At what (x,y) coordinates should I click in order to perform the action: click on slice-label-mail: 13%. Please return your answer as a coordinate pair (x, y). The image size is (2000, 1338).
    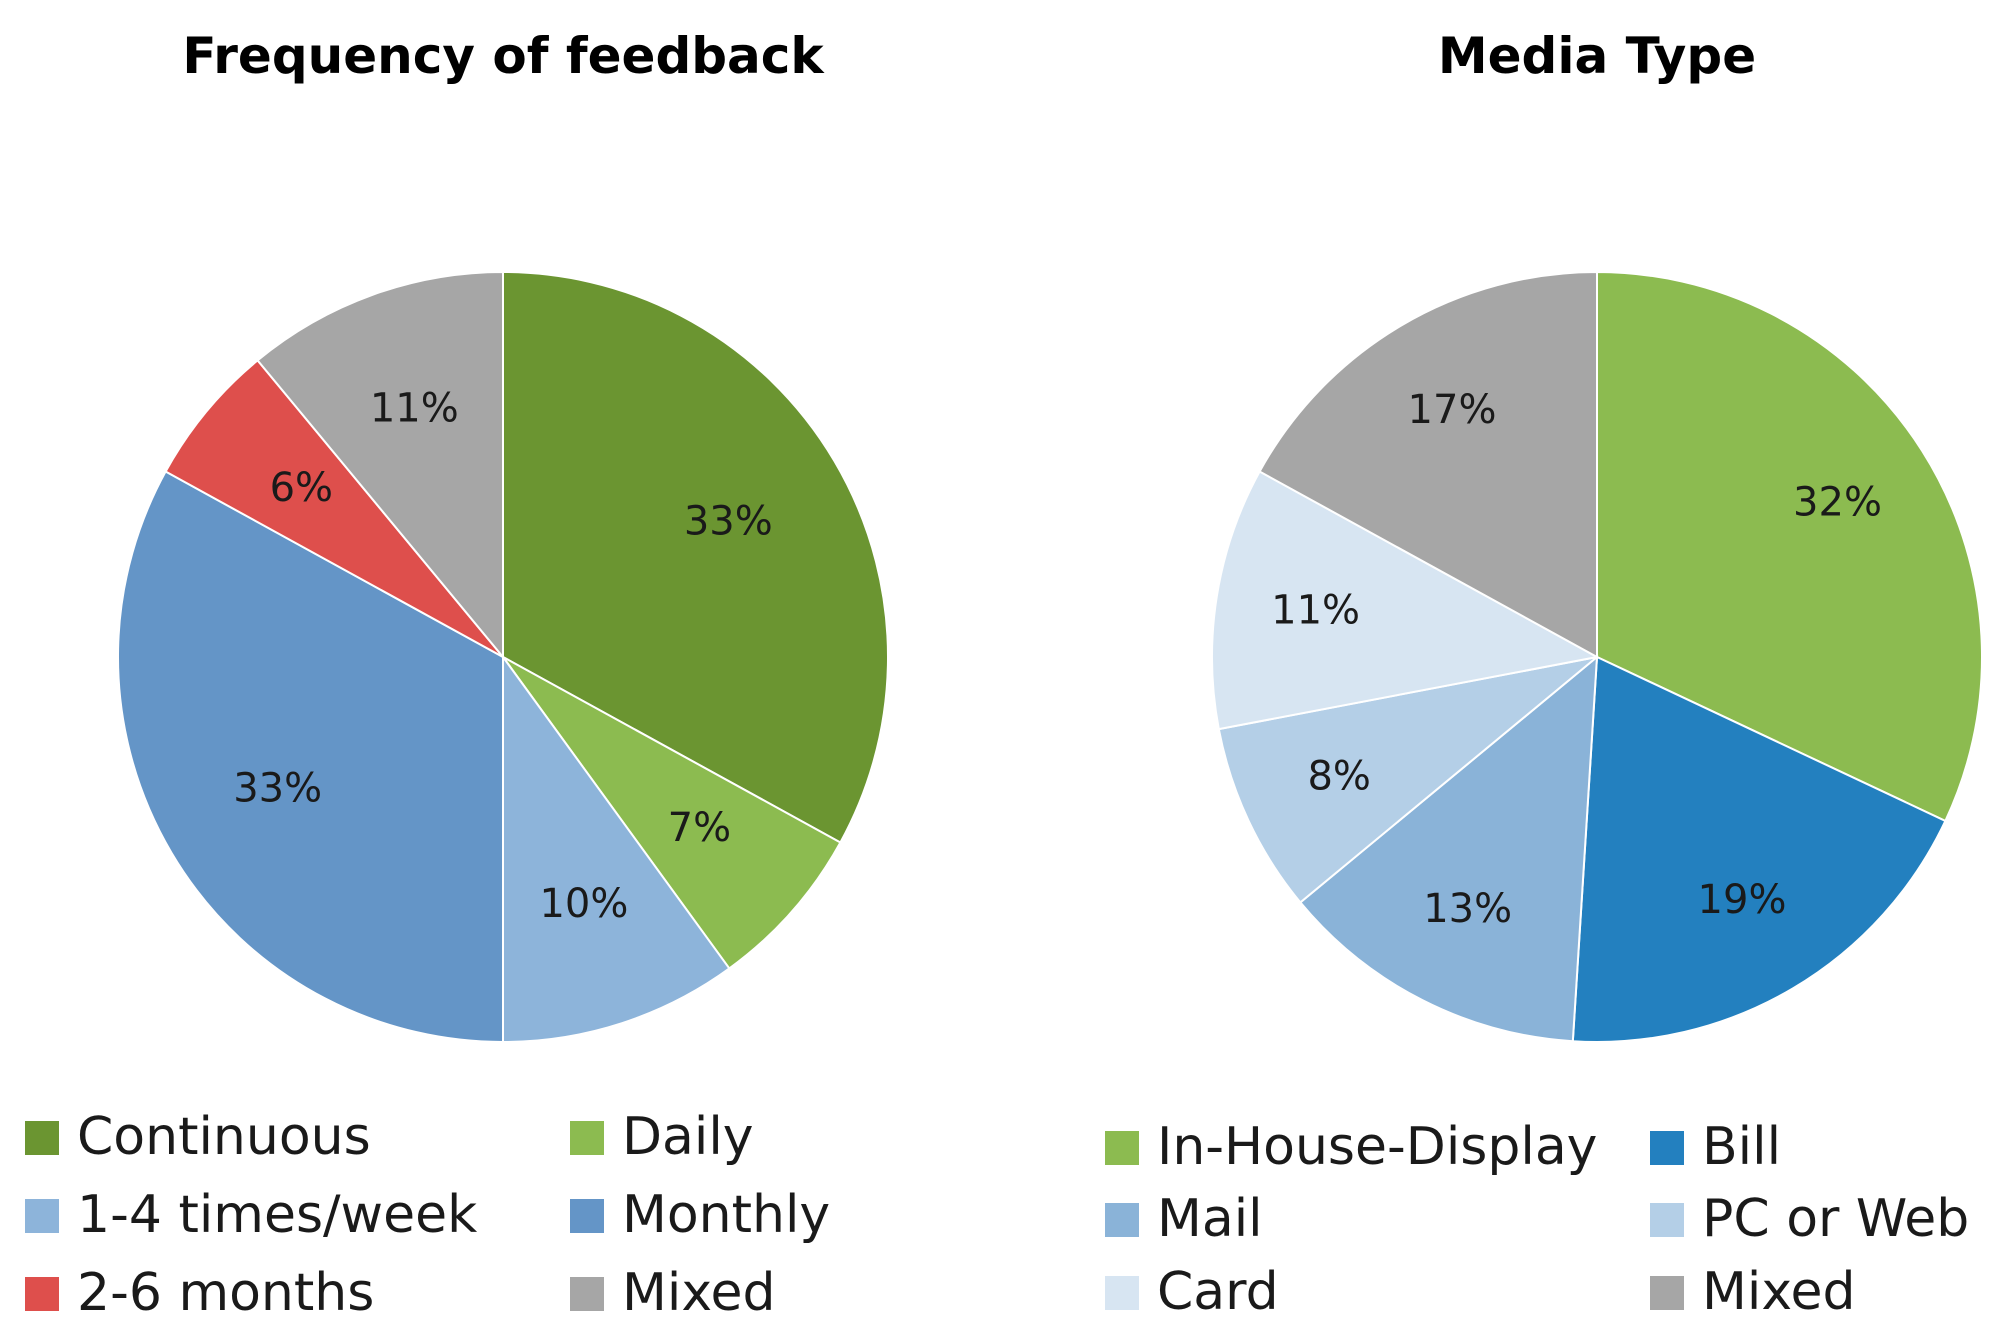
    Looking at the image, I should click on (1467, 909).